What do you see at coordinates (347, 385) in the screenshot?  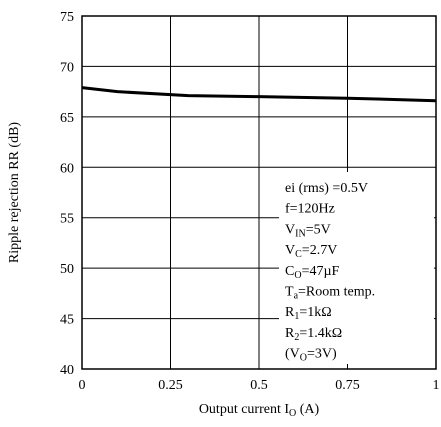 I see `x-tick-label: 0.75` at bounding box center [347, 385].